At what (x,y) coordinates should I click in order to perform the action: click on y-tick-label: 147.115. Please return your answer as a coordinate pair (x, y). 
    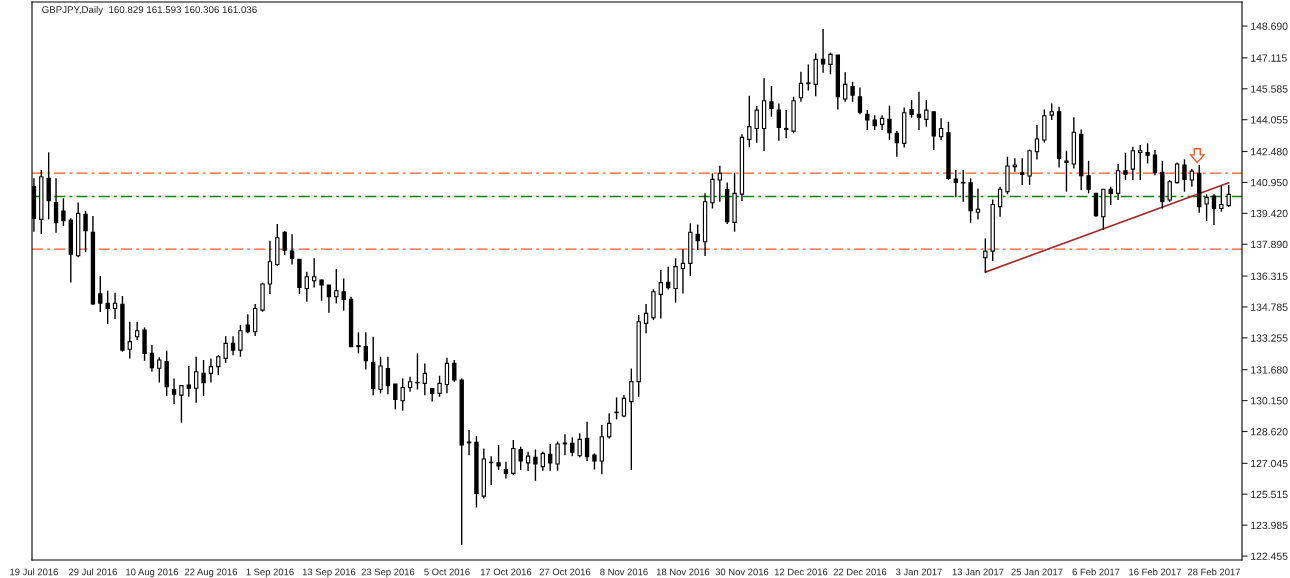
    Looking at the image, I should click on (1269, 58).